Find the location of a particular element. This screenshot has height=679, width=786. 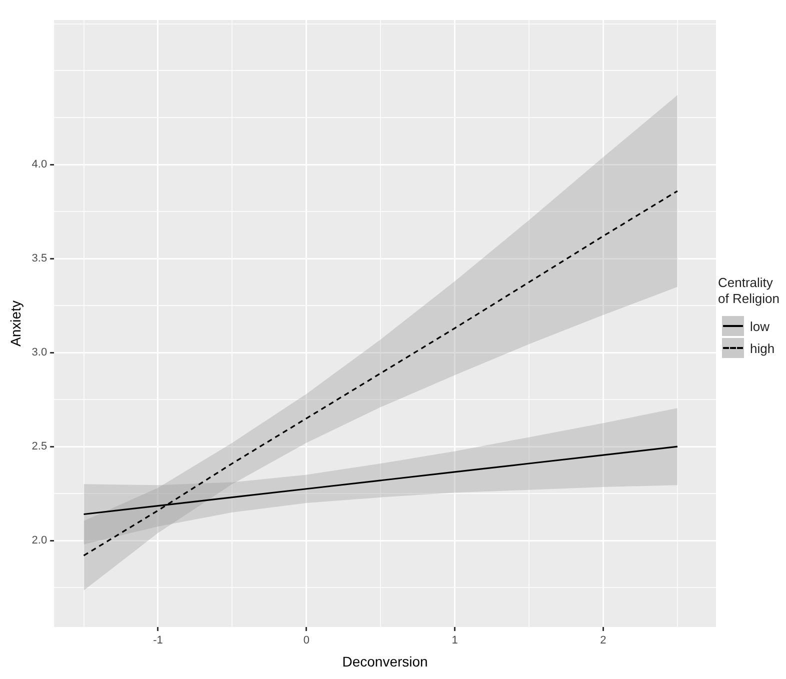

x-tick-label: 0 is located at coordinates (306, 640).